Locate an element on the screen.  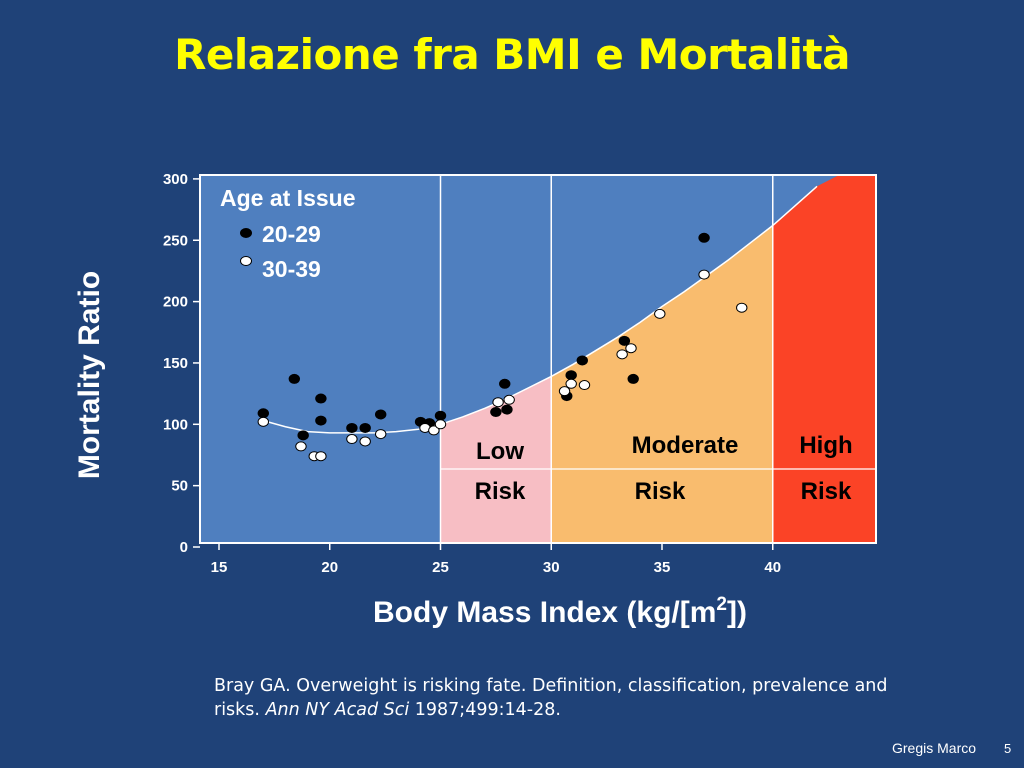
x-axis-label-text: Body Mass Index (kg/[m is located at coordinates (545, 612).